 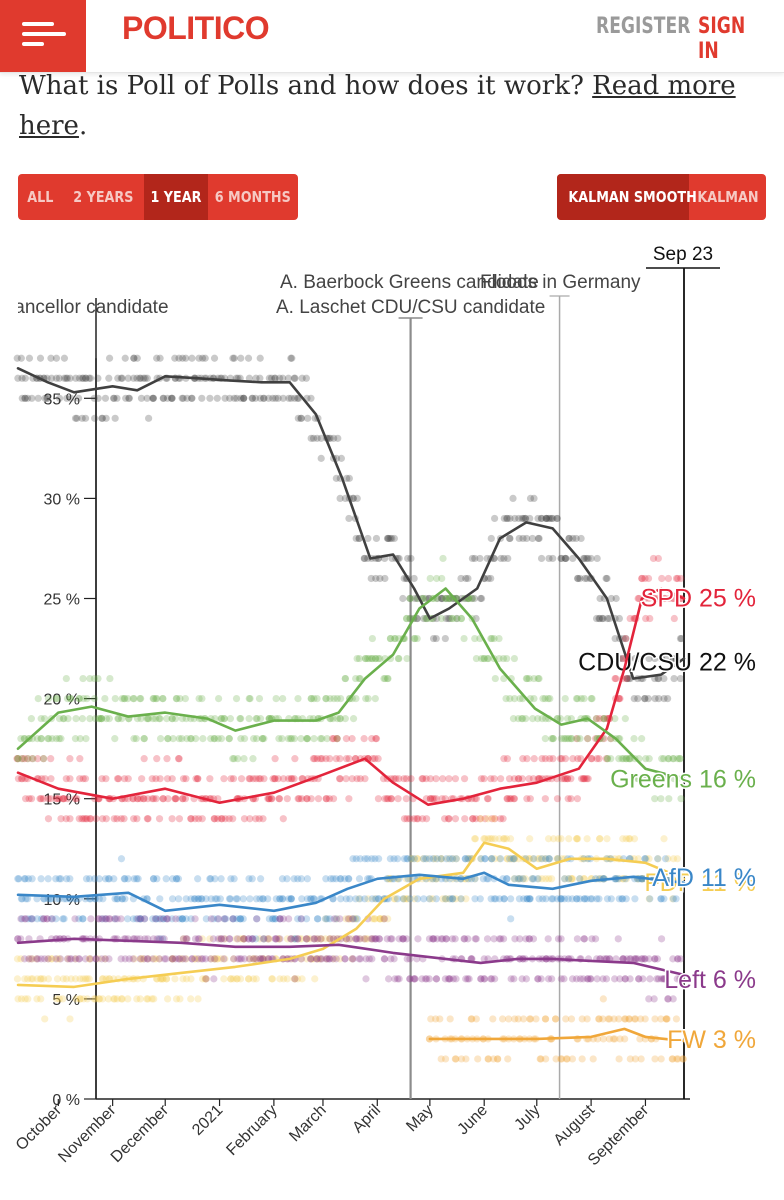 I want to click on menu-button, so click(x=43, y=36).